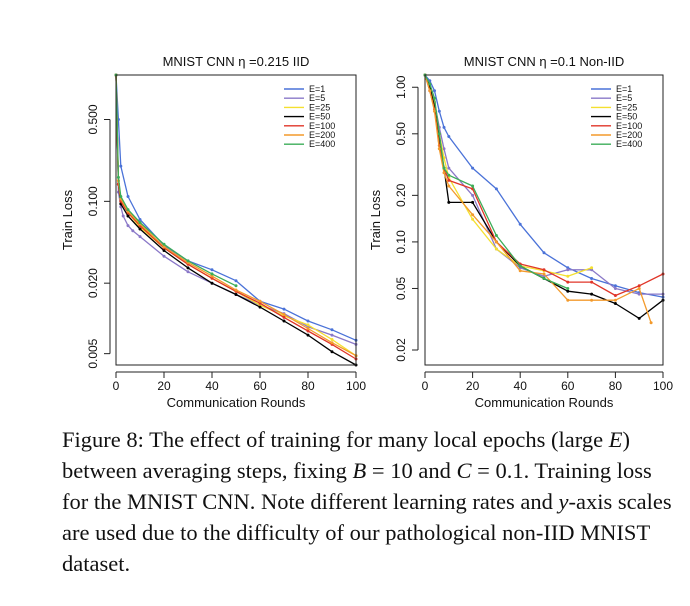  What do you see at coordinates (544, 61) in the screenshot?
I see `chart-title: MNIST CNN η =0.1 Non-IID` at bounding box center [544, 61].